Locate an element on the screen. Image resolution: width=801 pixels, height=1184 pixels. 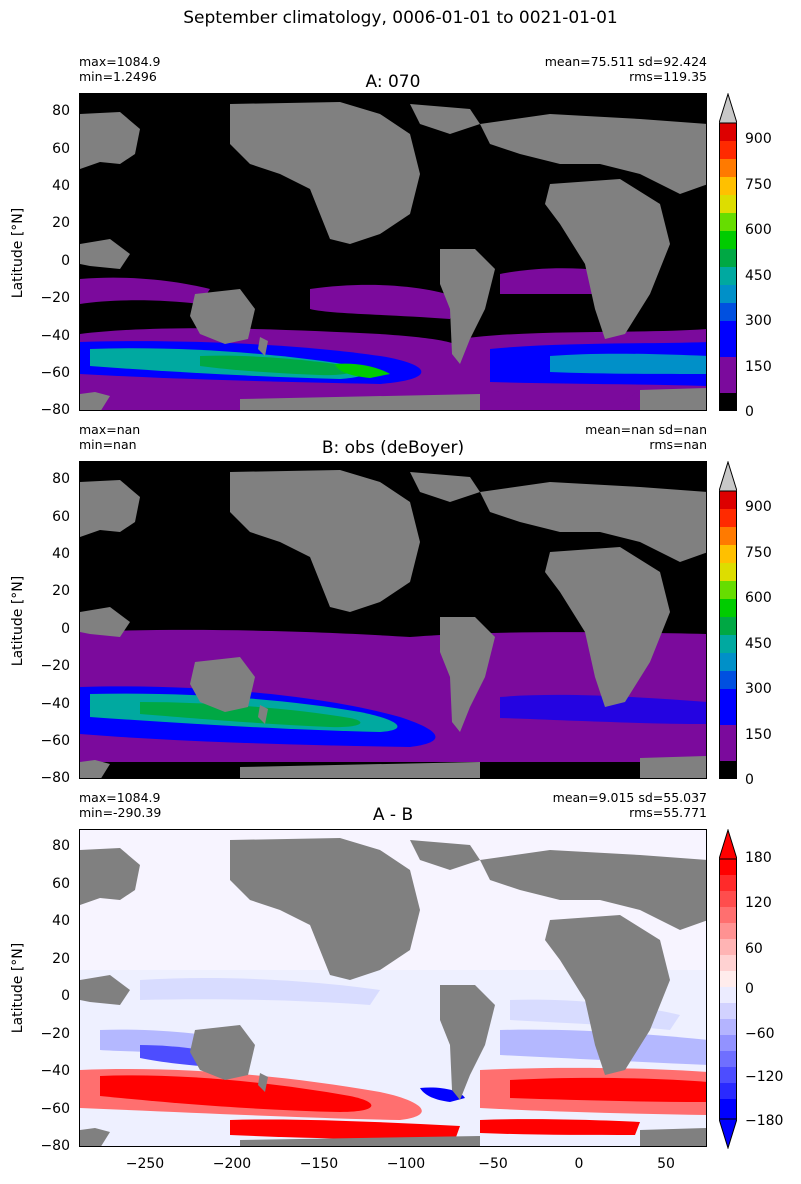
panel-a-max: max=1084.9 is located at coordinates (120, 61).